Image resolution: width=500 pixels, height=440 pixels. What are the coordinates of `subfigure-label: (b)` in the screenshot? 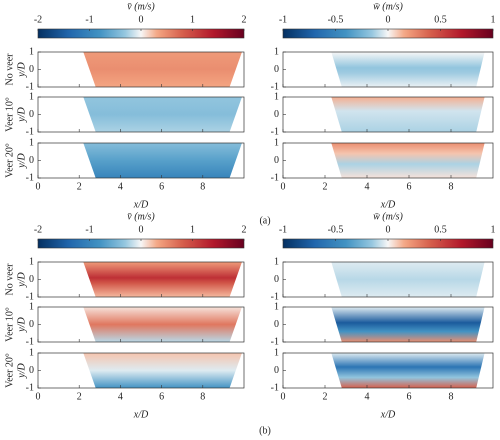 It's located at (265, 430).